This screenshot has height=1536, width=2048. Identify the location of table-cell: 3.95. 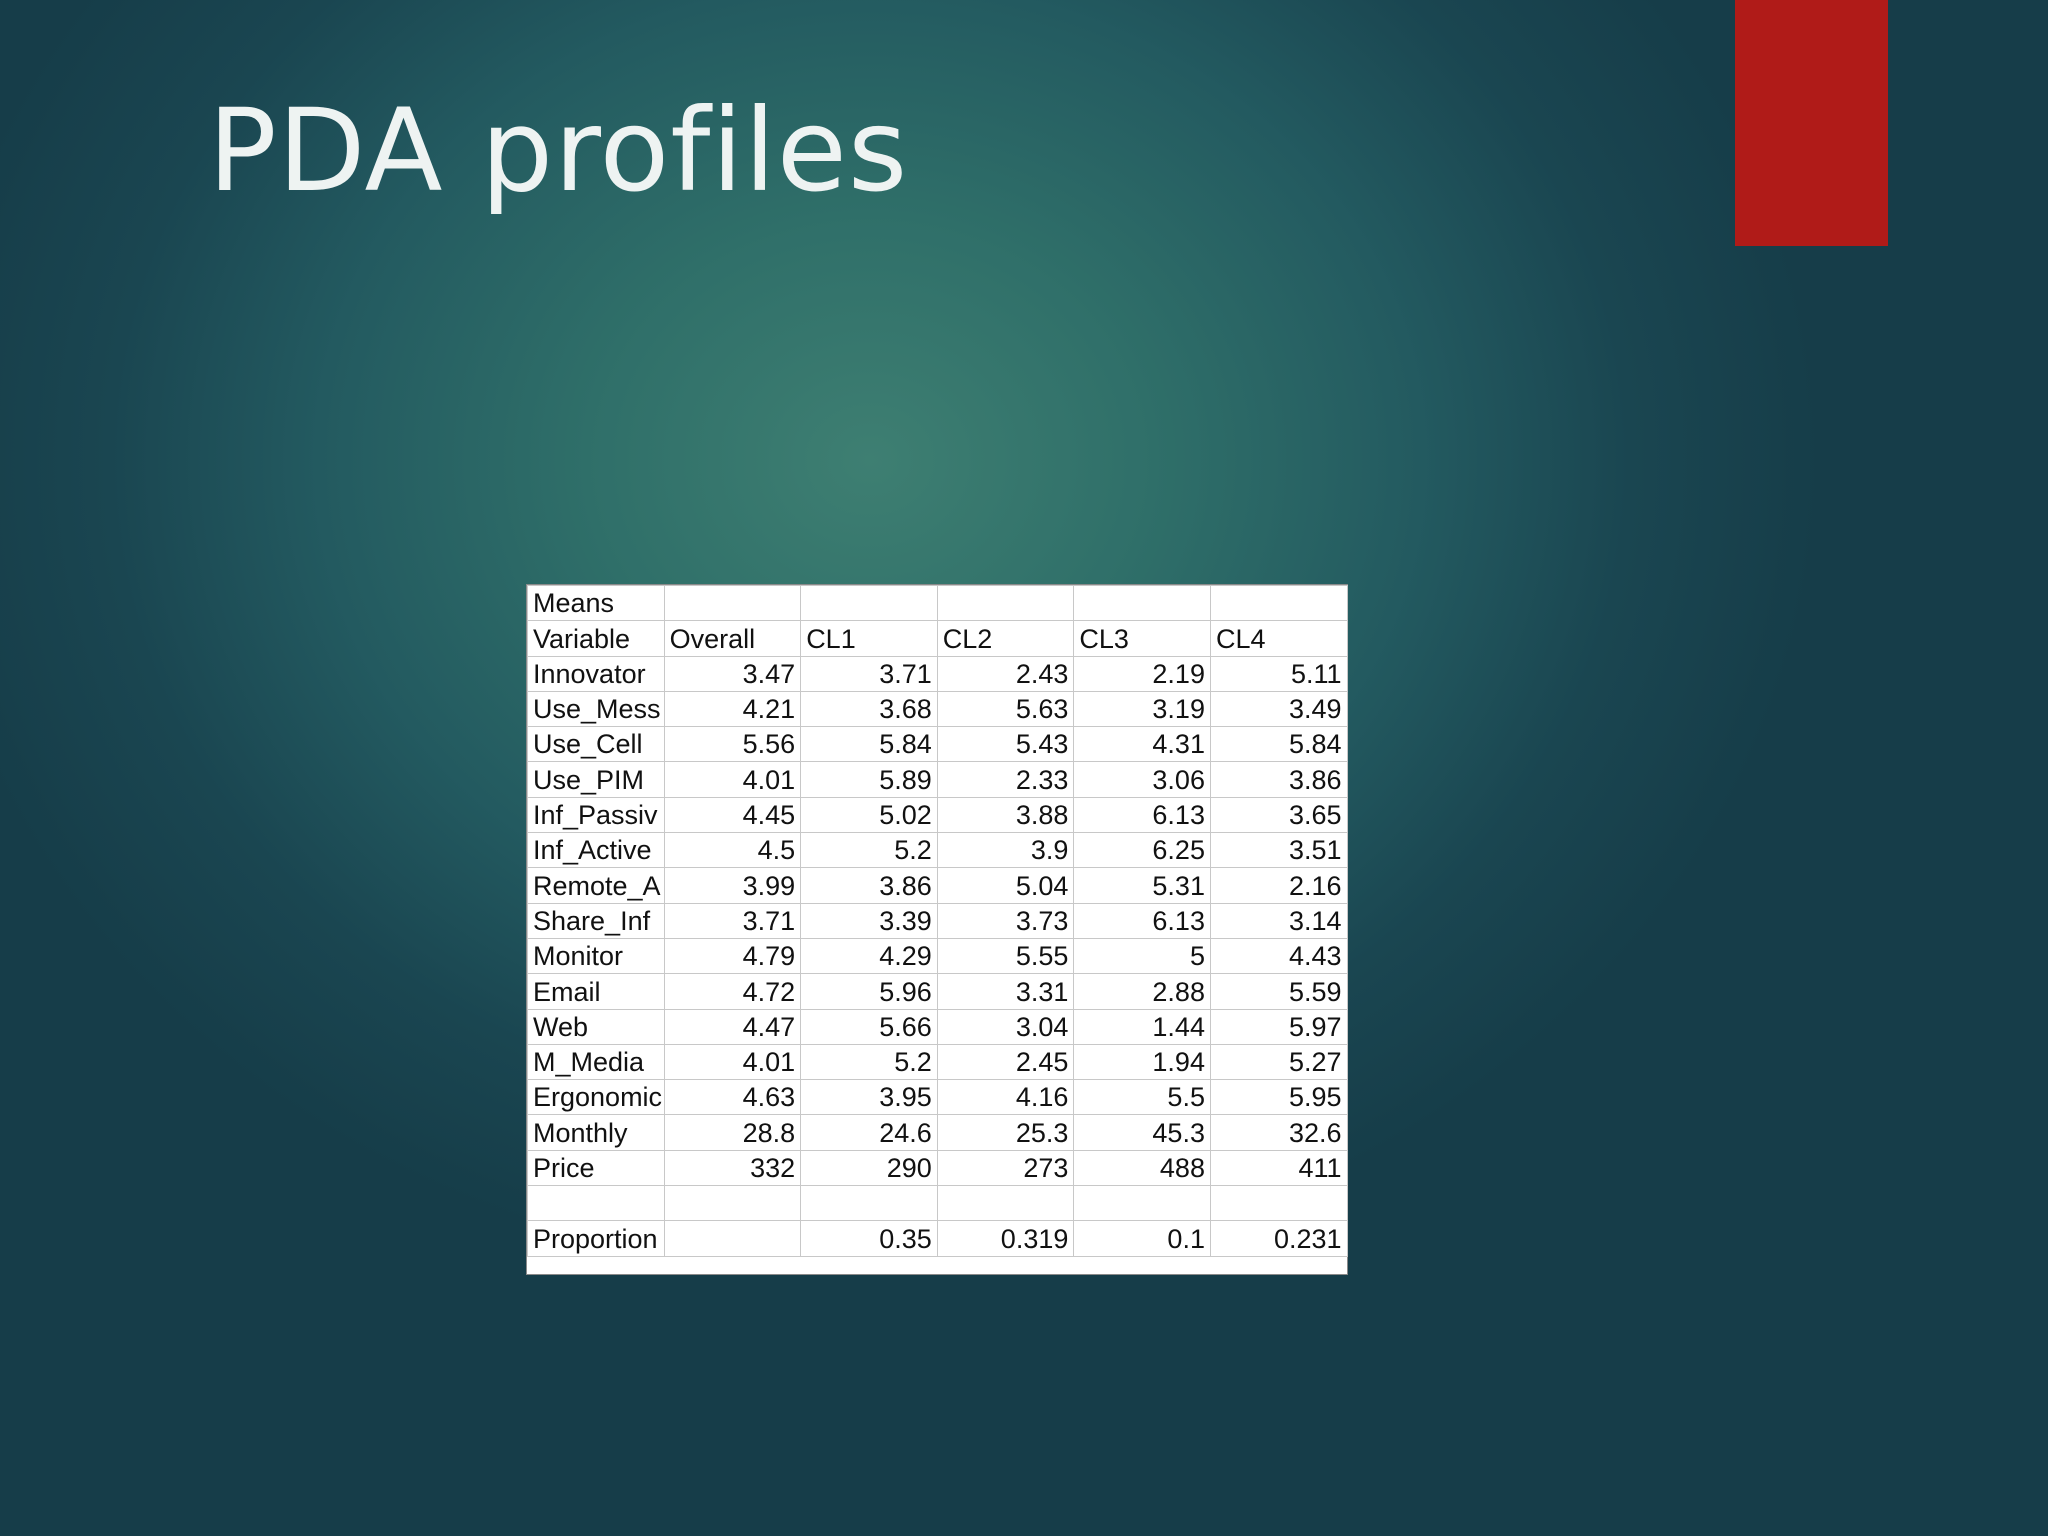
(869, 1097).